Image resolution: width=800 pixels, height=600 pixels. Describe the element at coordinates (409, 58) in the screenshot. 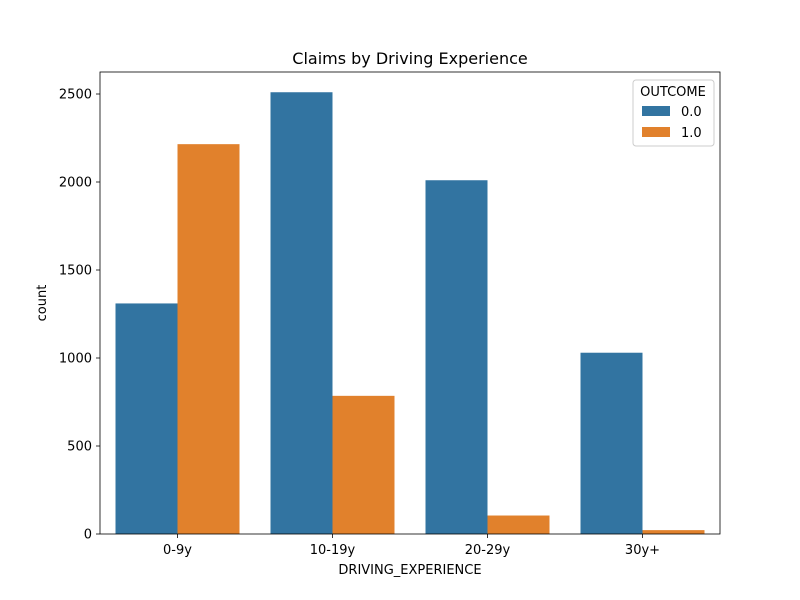

I see `chart-title: Claims by Driving Experience` at that location.